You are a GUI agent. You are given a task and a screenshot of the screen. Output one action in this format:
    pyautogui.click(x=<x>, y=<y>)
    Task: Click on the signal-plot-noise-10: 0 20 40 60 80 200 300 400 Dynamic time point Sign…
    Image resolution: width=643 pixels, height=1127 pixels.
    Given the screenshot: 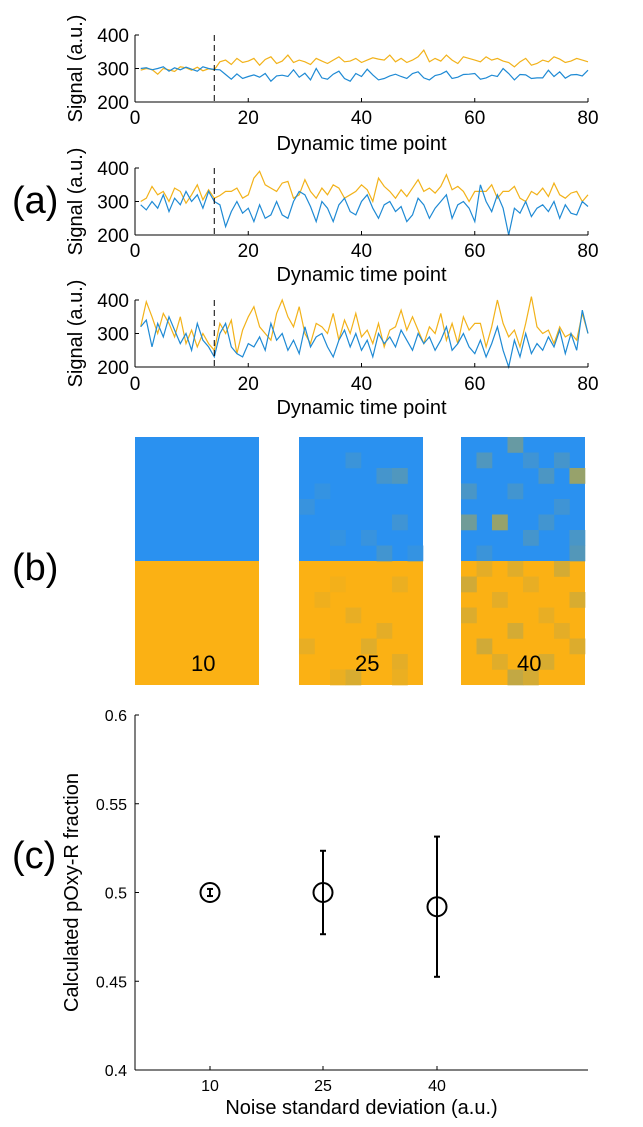 What is the action you would take?
    pyautogui.click(x=332, y=85)
    